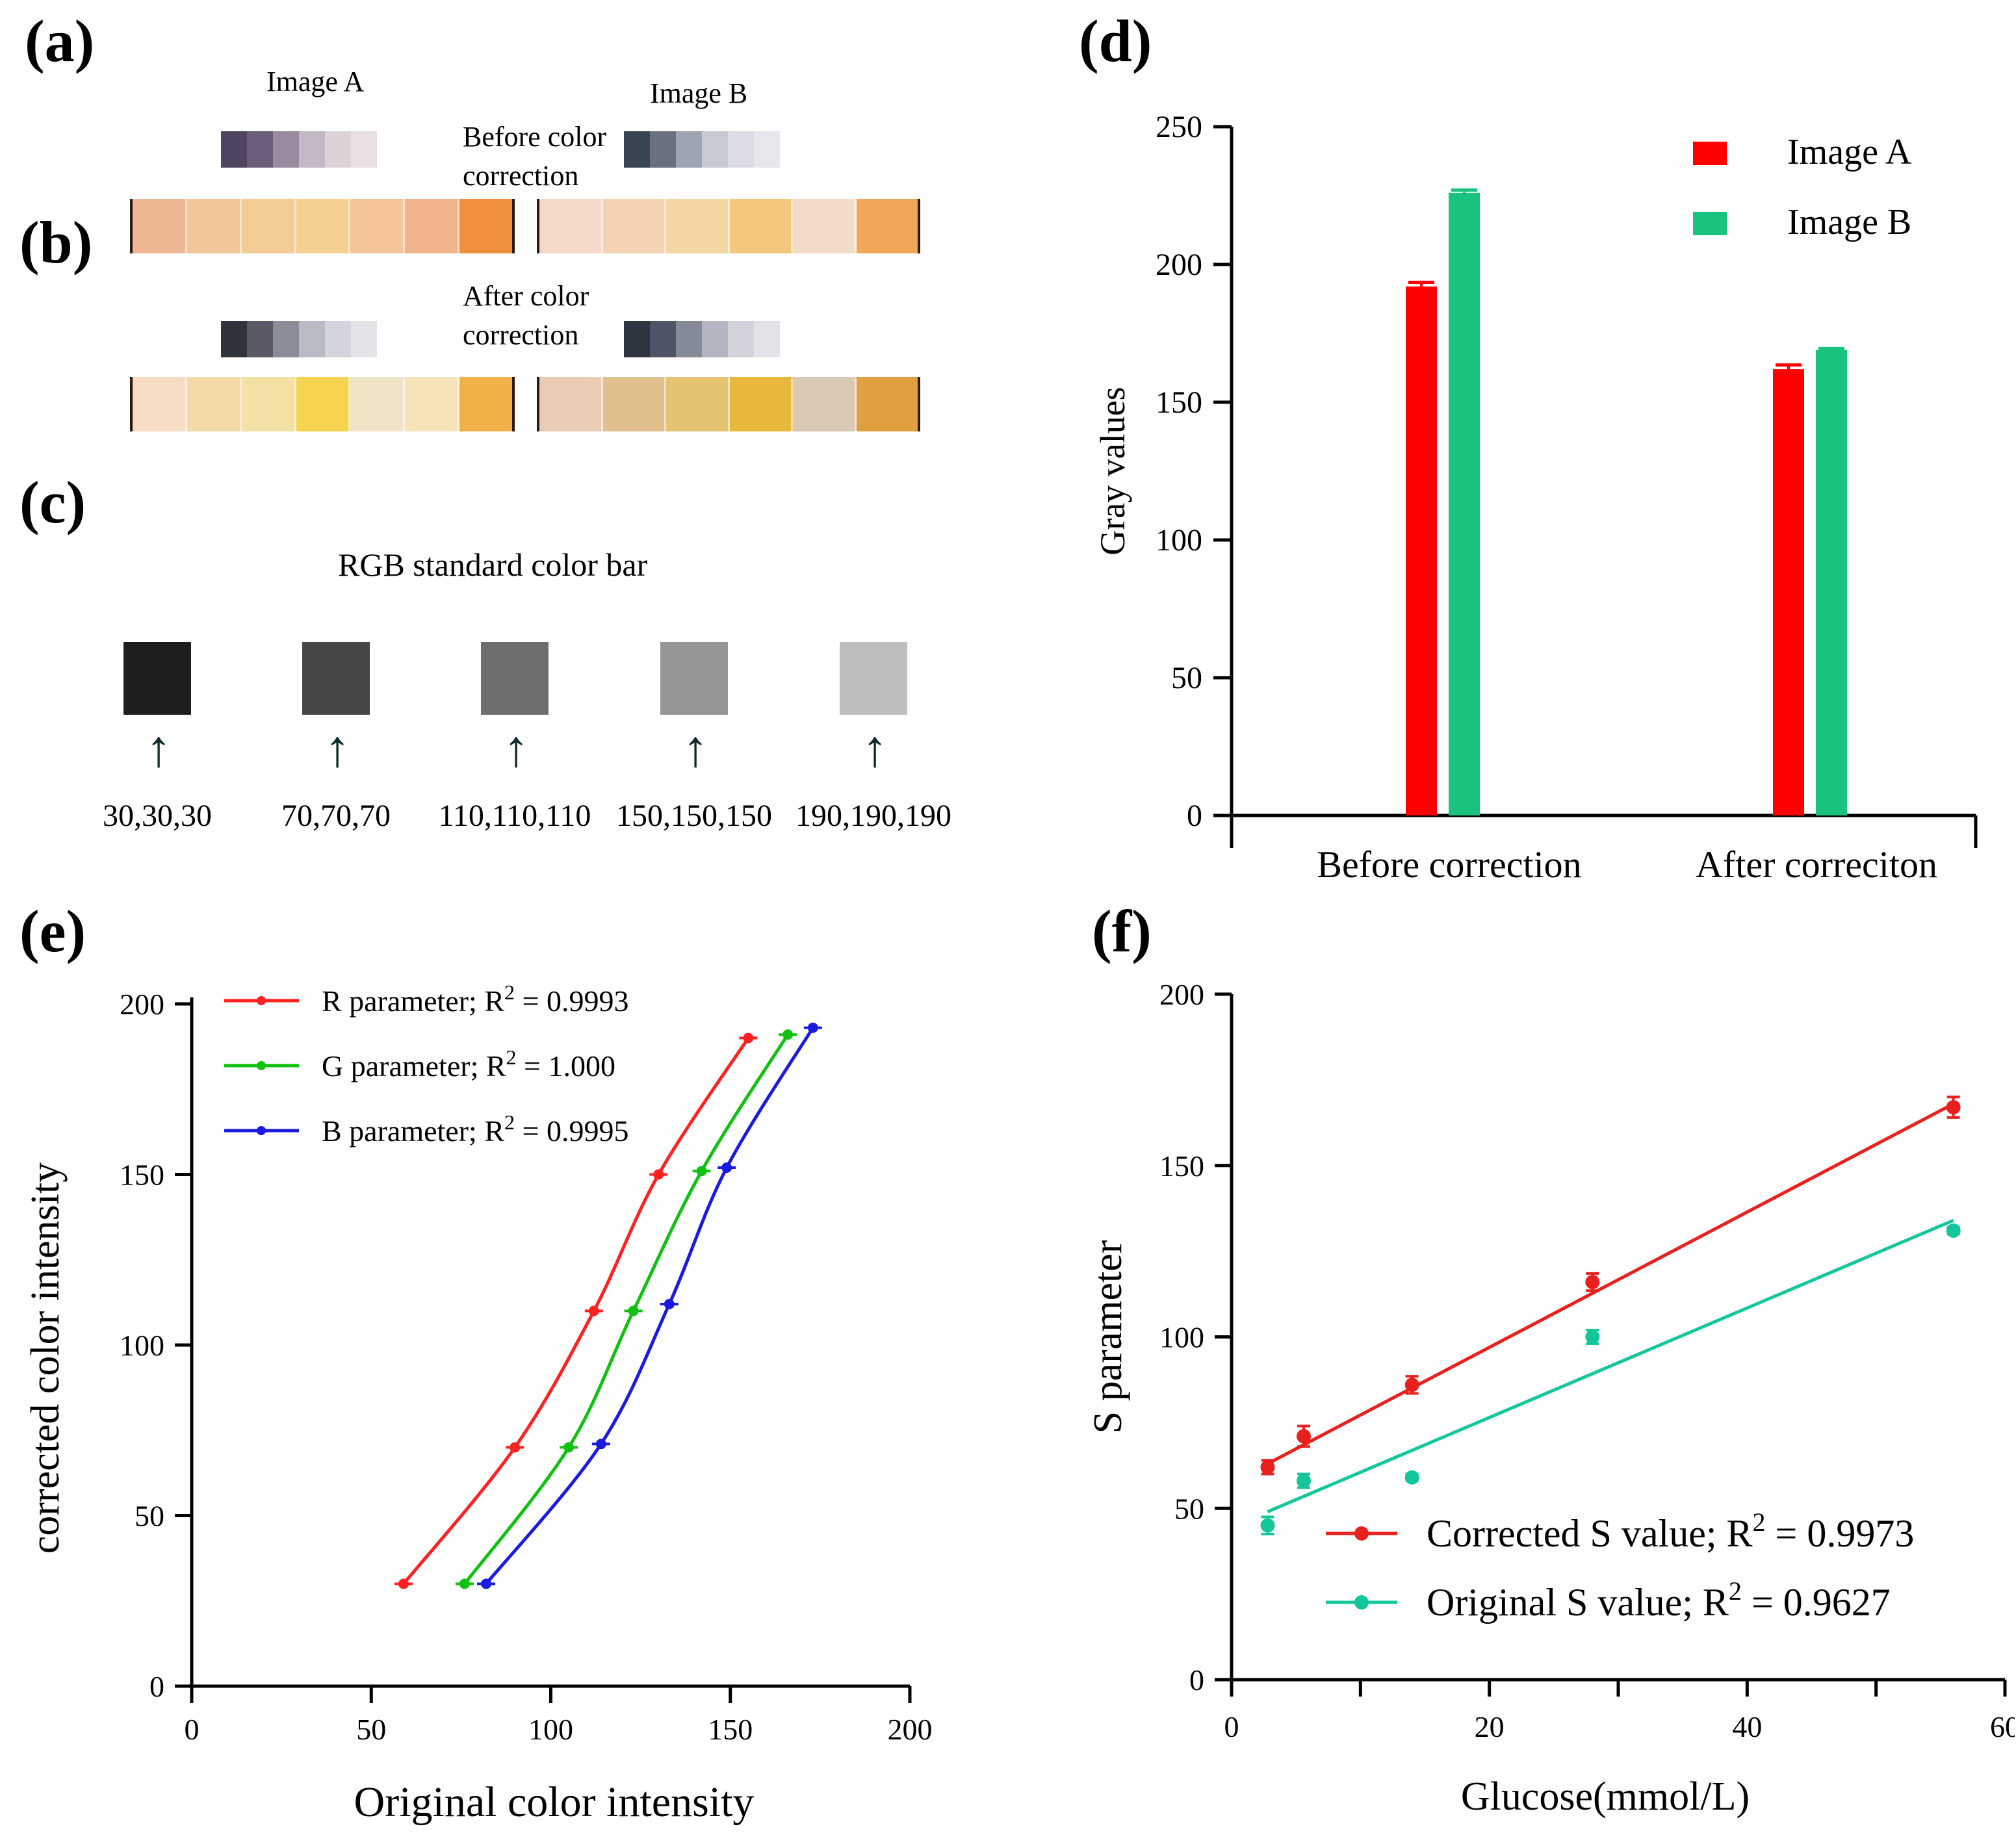  I want to click on legend-label: B parameter; R2 = 0.9995, so click(475, 1128).